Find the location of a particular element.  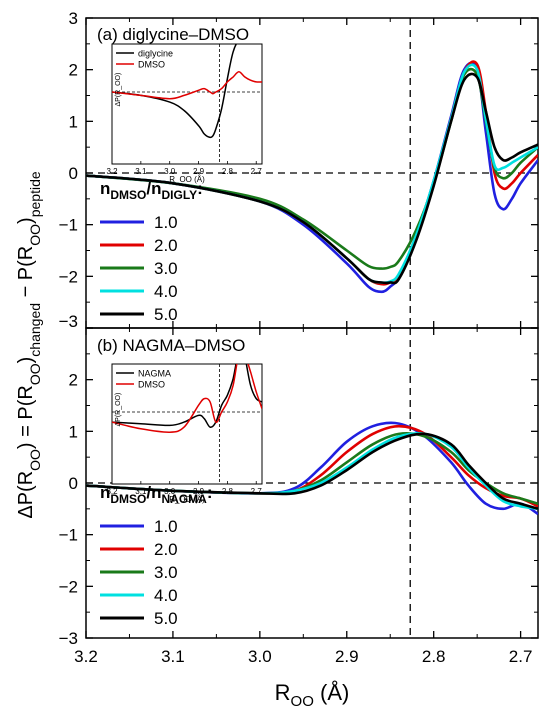

y-axis-label: ΔP(ROO) = P(ROO)changed − P(ROO)peptide is located at coordinates (29, 345).